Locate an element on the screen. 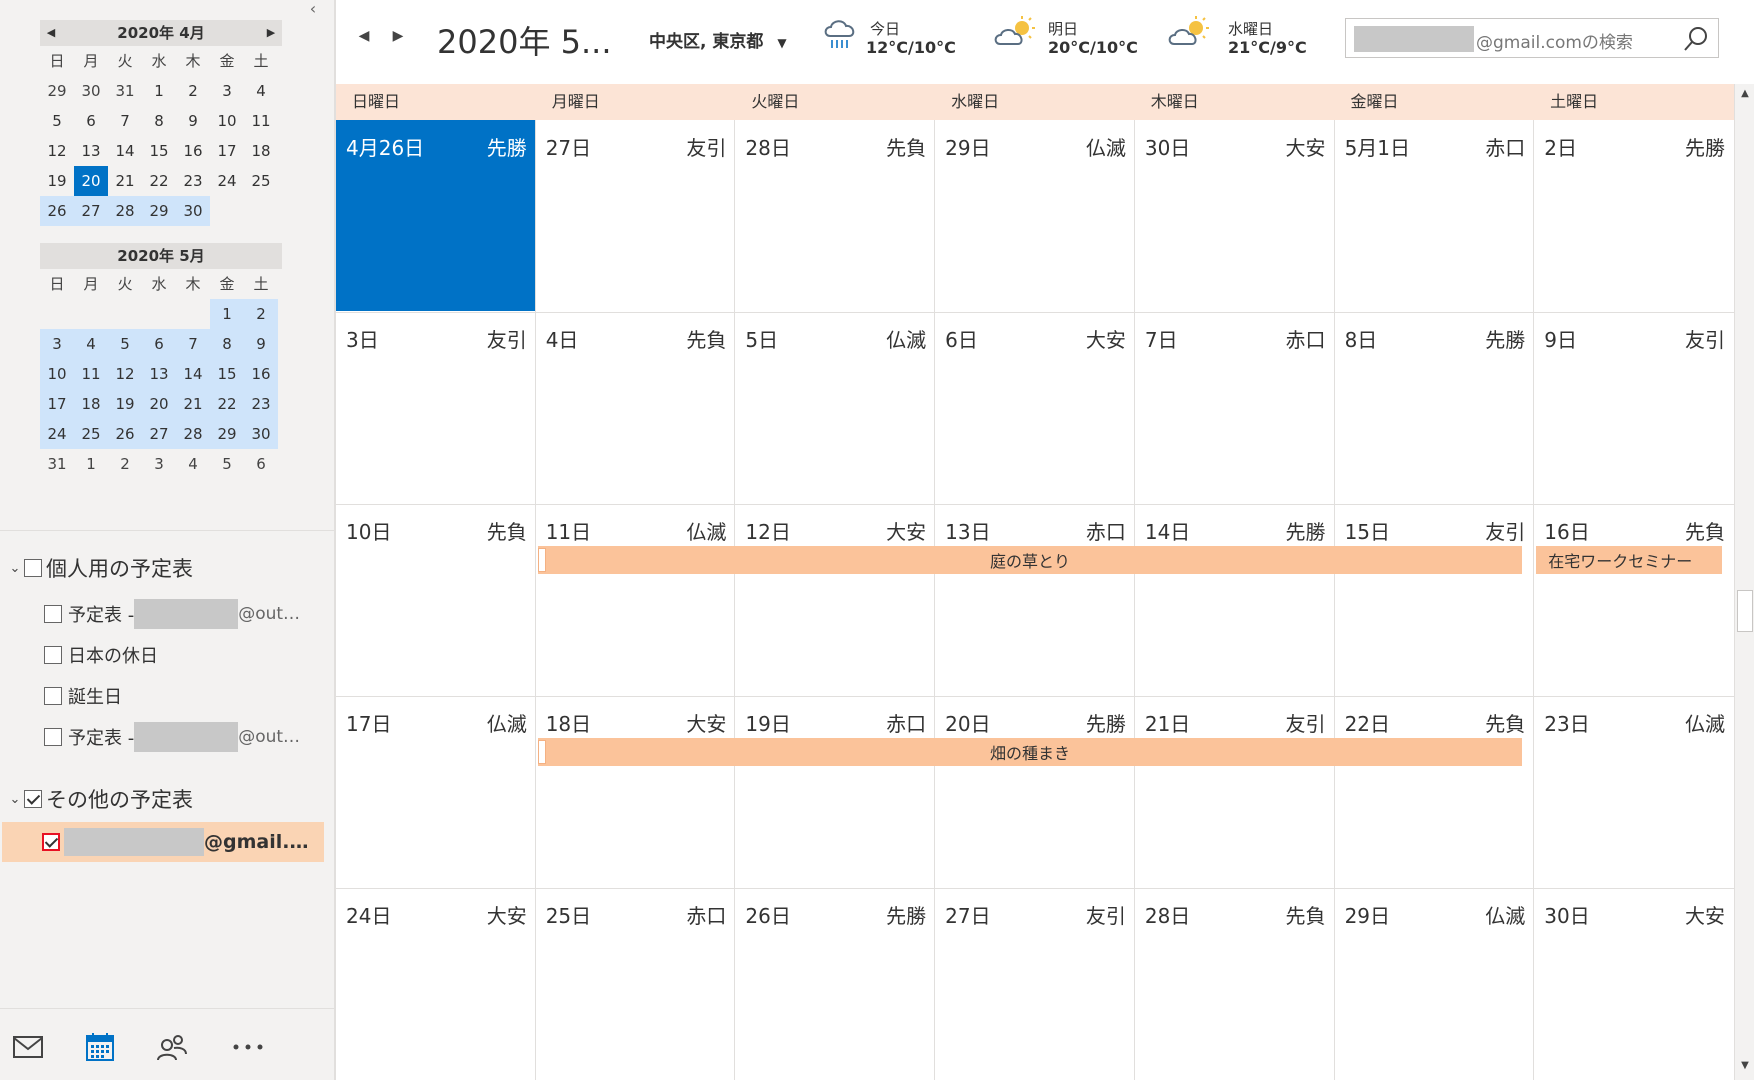 Image resolution: width=1754 pixels, height=1080 pixels. mini-day: 29 is located at coordinates (159, 211).